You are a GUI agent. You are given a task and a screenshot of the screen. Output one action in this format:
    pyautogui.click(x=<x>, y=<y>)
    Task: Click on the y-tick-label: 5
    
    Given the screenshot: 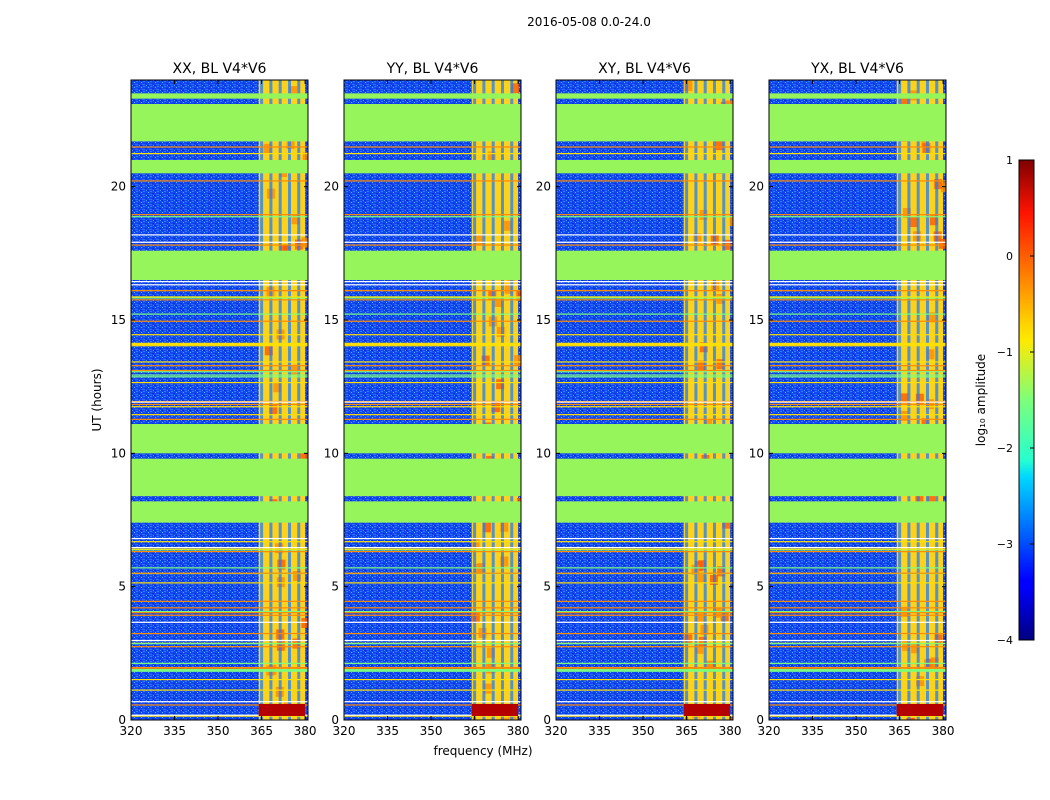 What is the action you would take?
    pyautogui.click(x=335, y=587)
    